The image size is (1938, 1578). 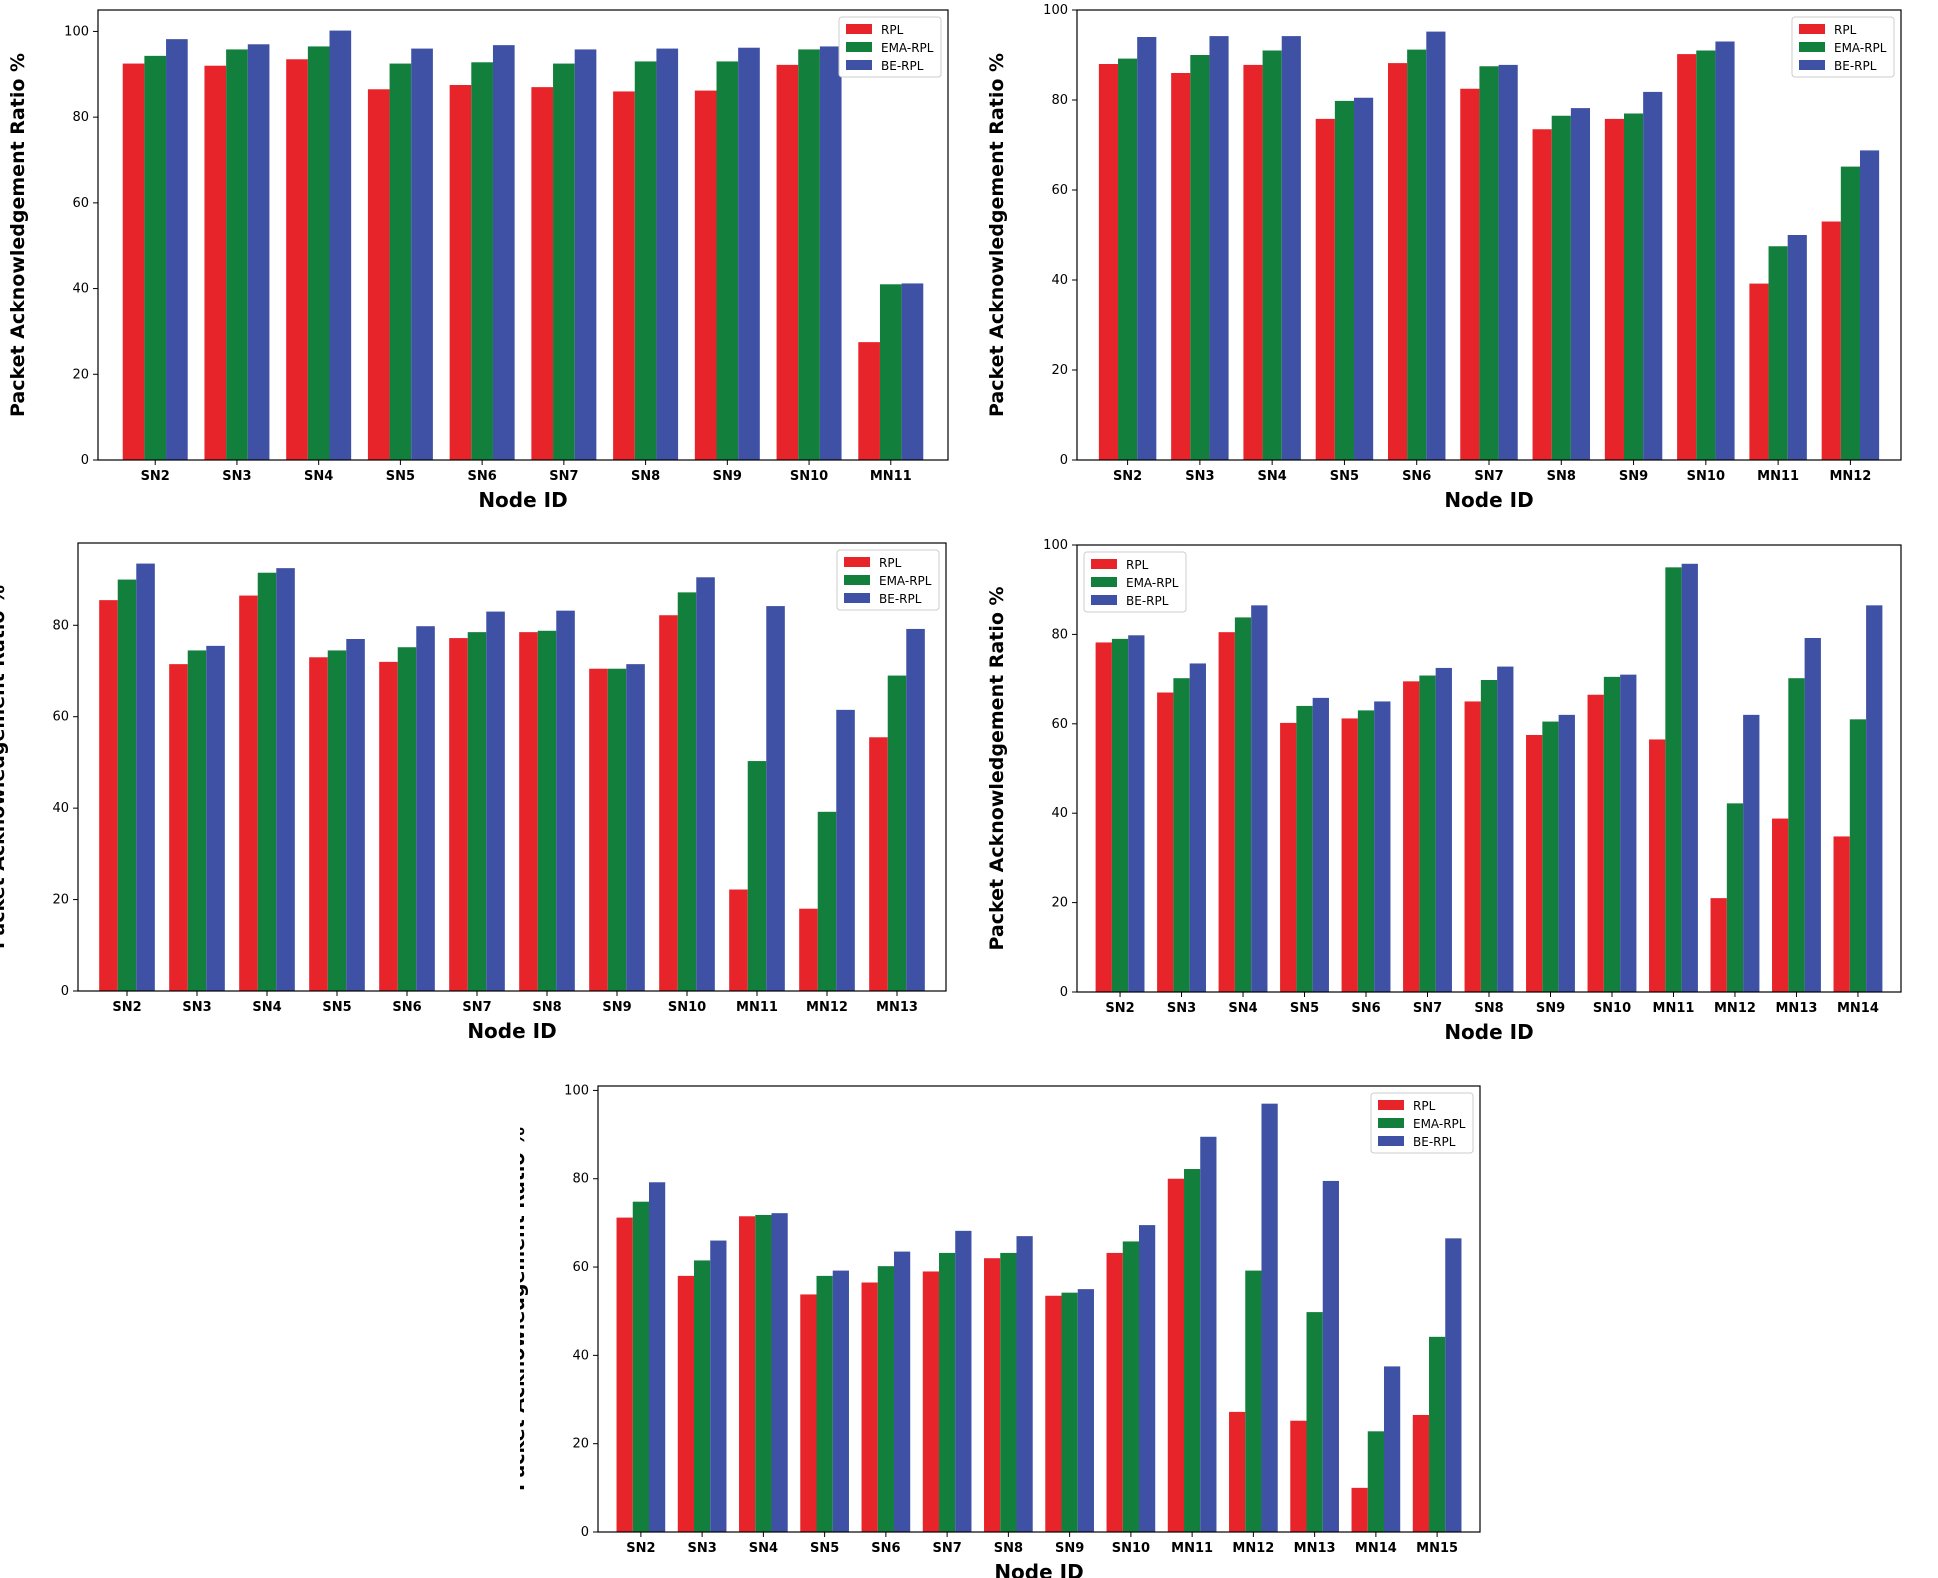 What do you see at coordinates (1437, 1548) in the screenshot?
I see `x-tick-label: MN15` at bounding box center [1437, 1548].